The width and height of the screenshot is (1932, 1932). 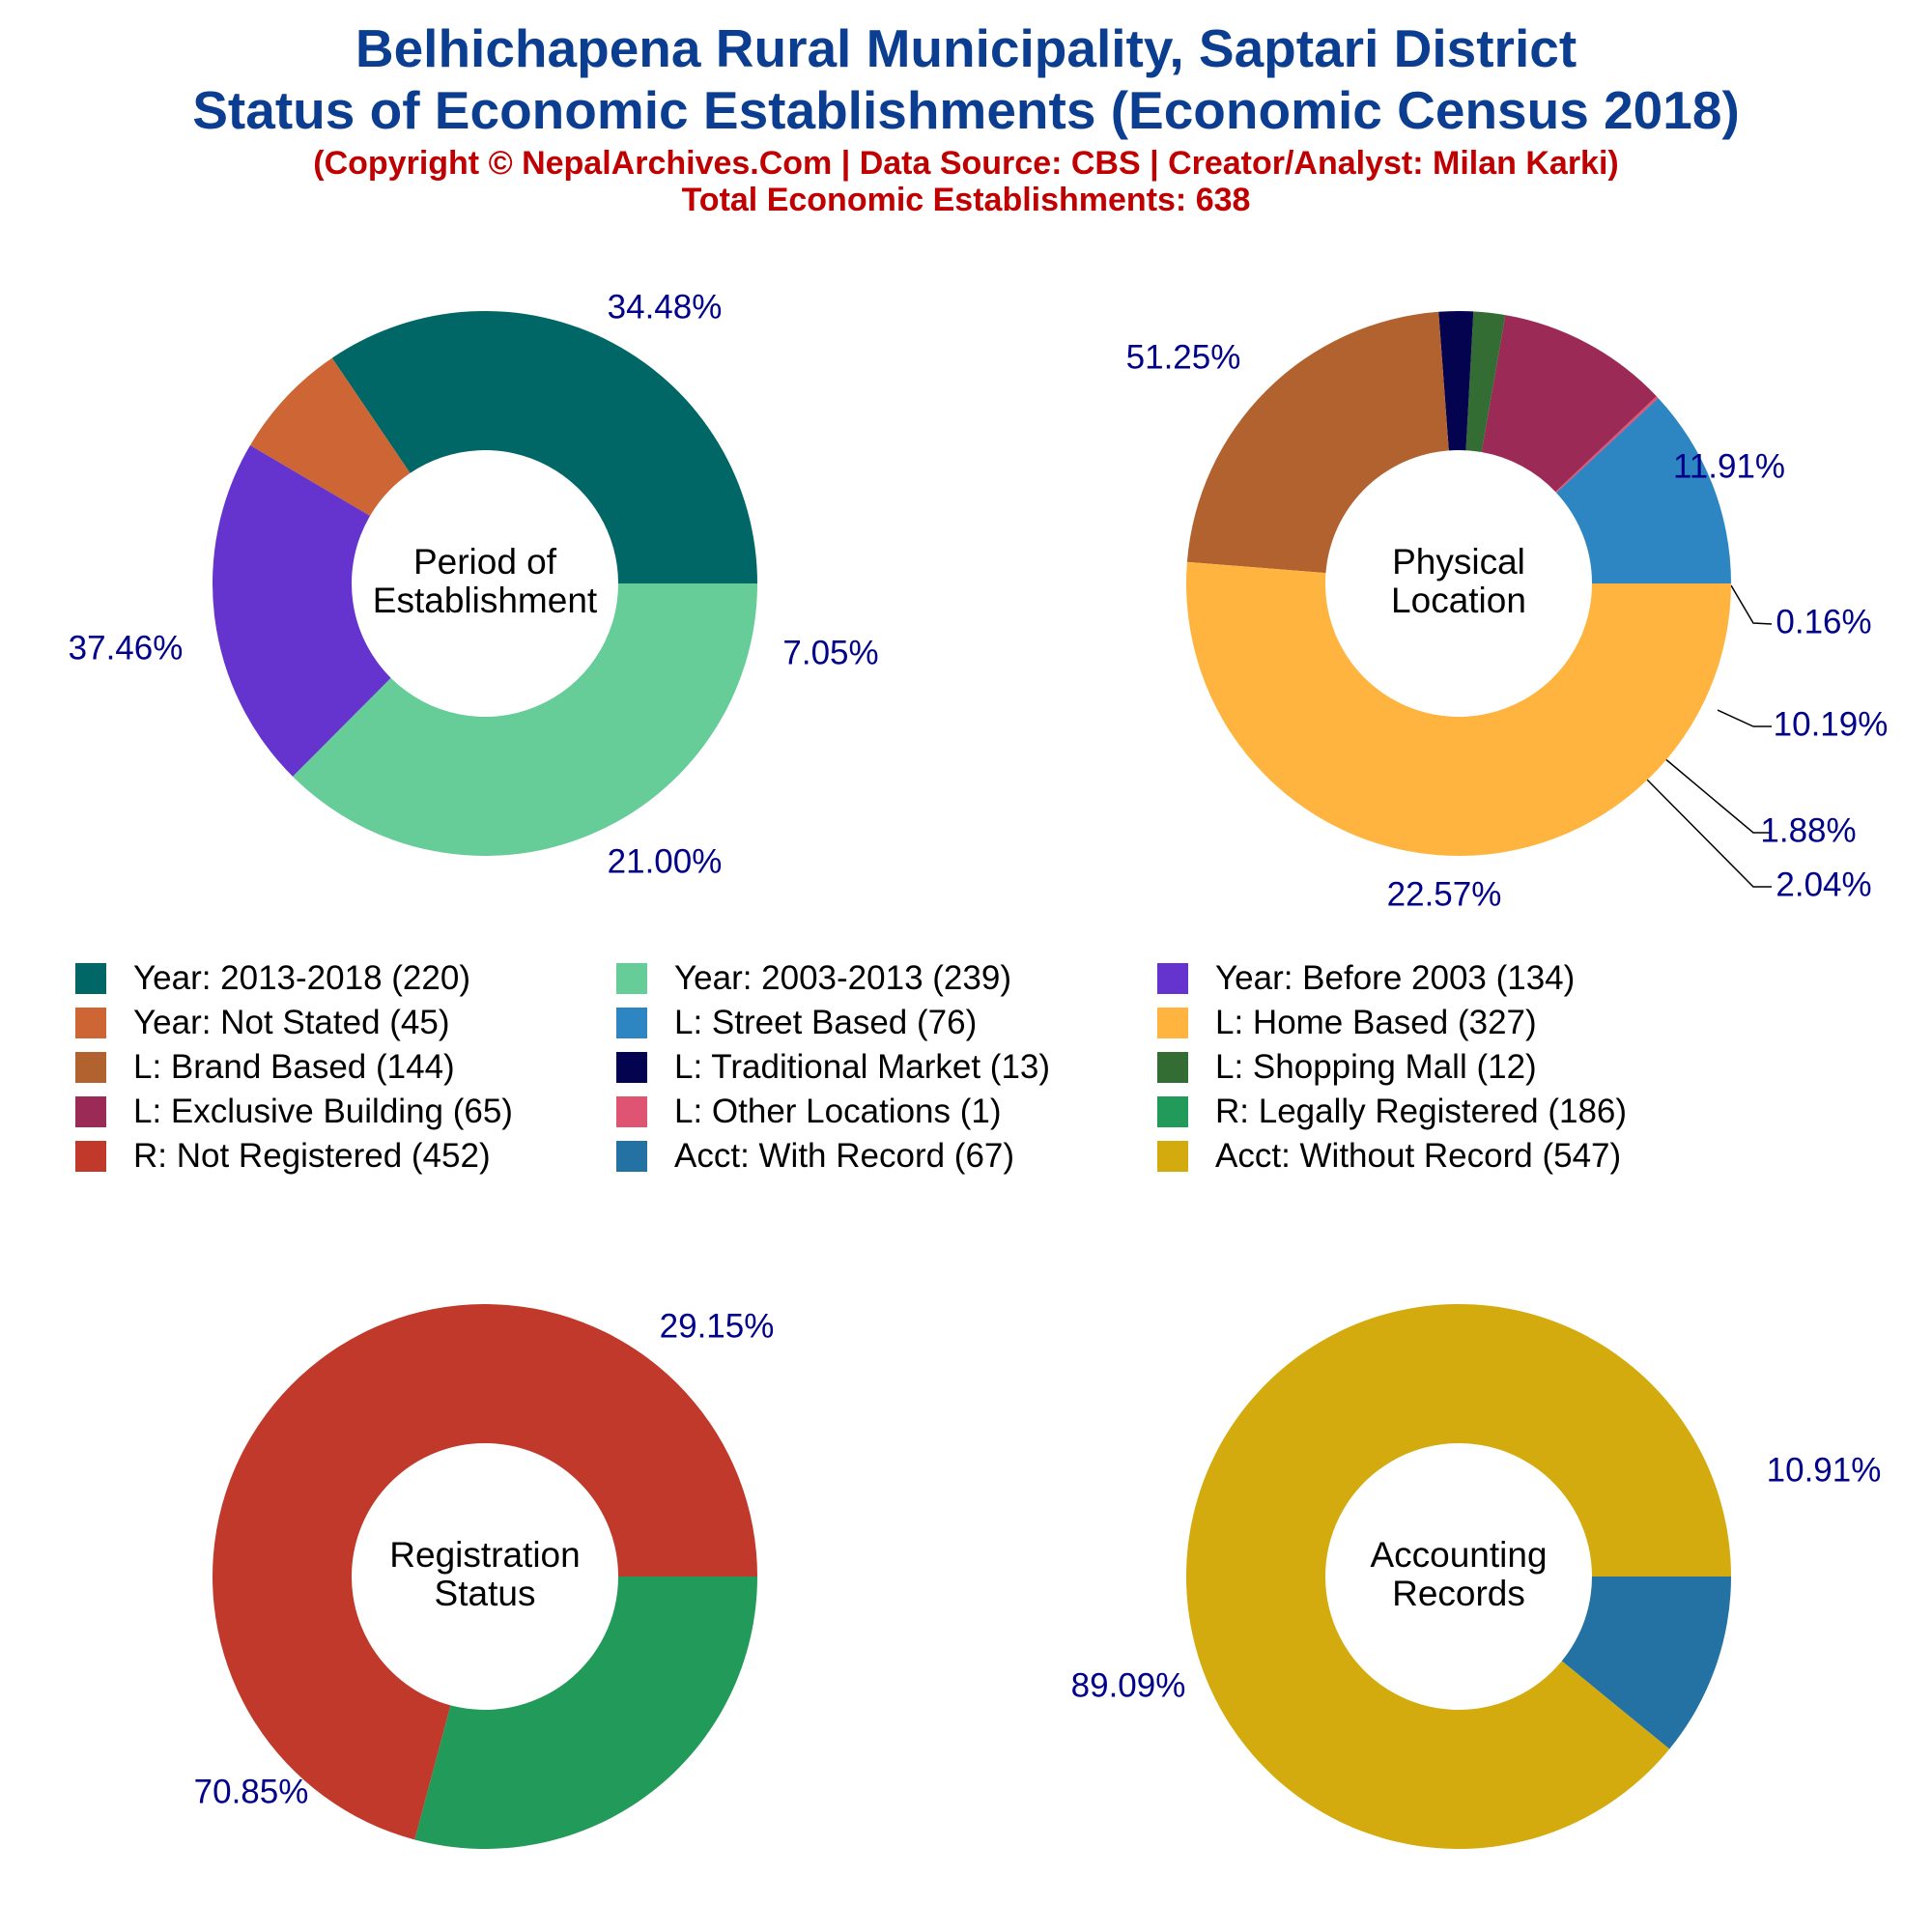 I want to click on legend-label: R: Not Registered (452), so click(x=312, y=1155).